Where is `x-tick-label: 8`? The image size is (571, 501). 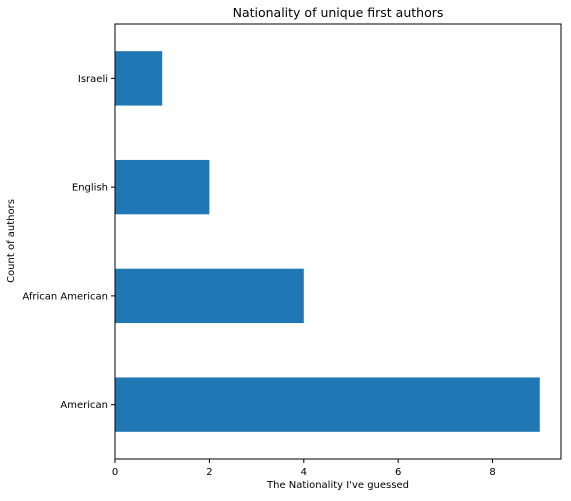 x-tick-label: 8 is located at coordinates (492, 472).